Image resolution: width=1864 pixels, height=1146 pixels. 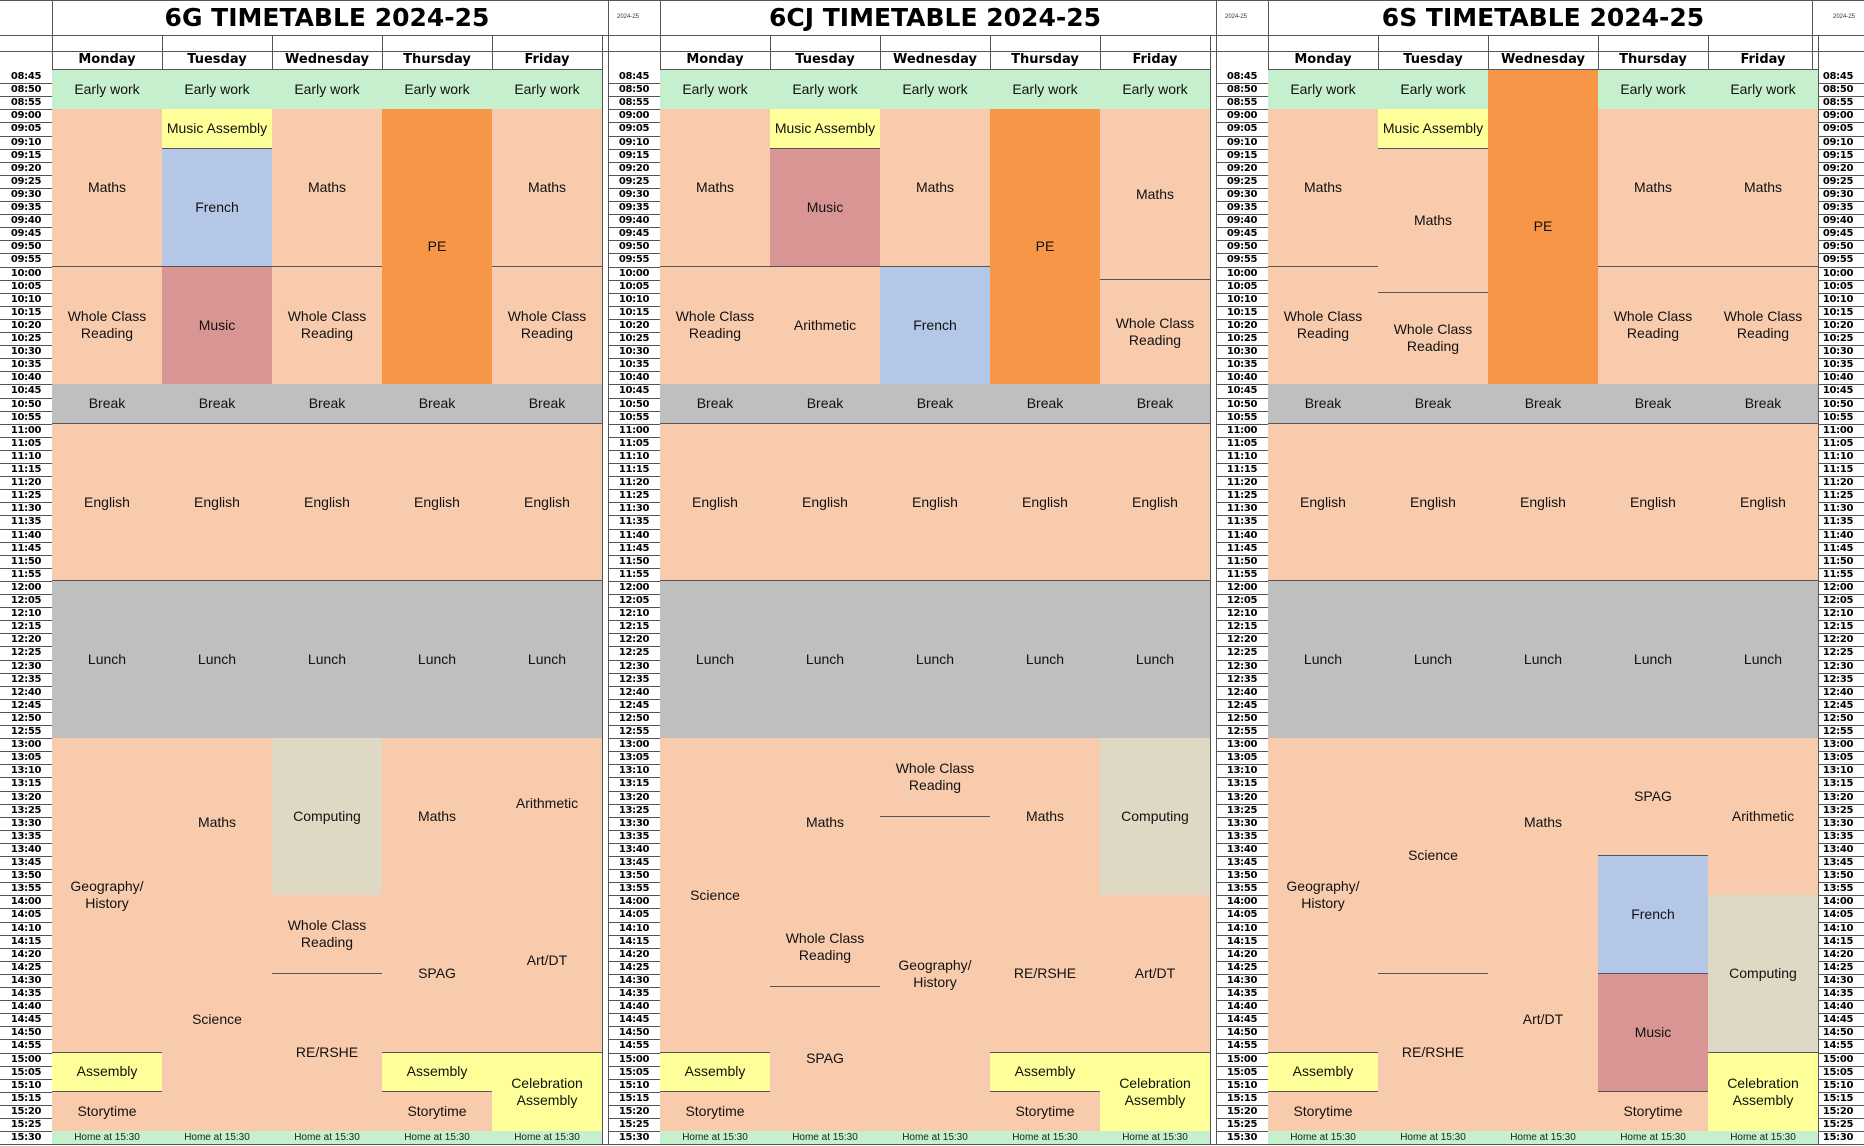 What do you see at coordinates (1242, 247) in the screenshot?
I see `time-slot-label: 09:50` at bounding box center [1242, 247].